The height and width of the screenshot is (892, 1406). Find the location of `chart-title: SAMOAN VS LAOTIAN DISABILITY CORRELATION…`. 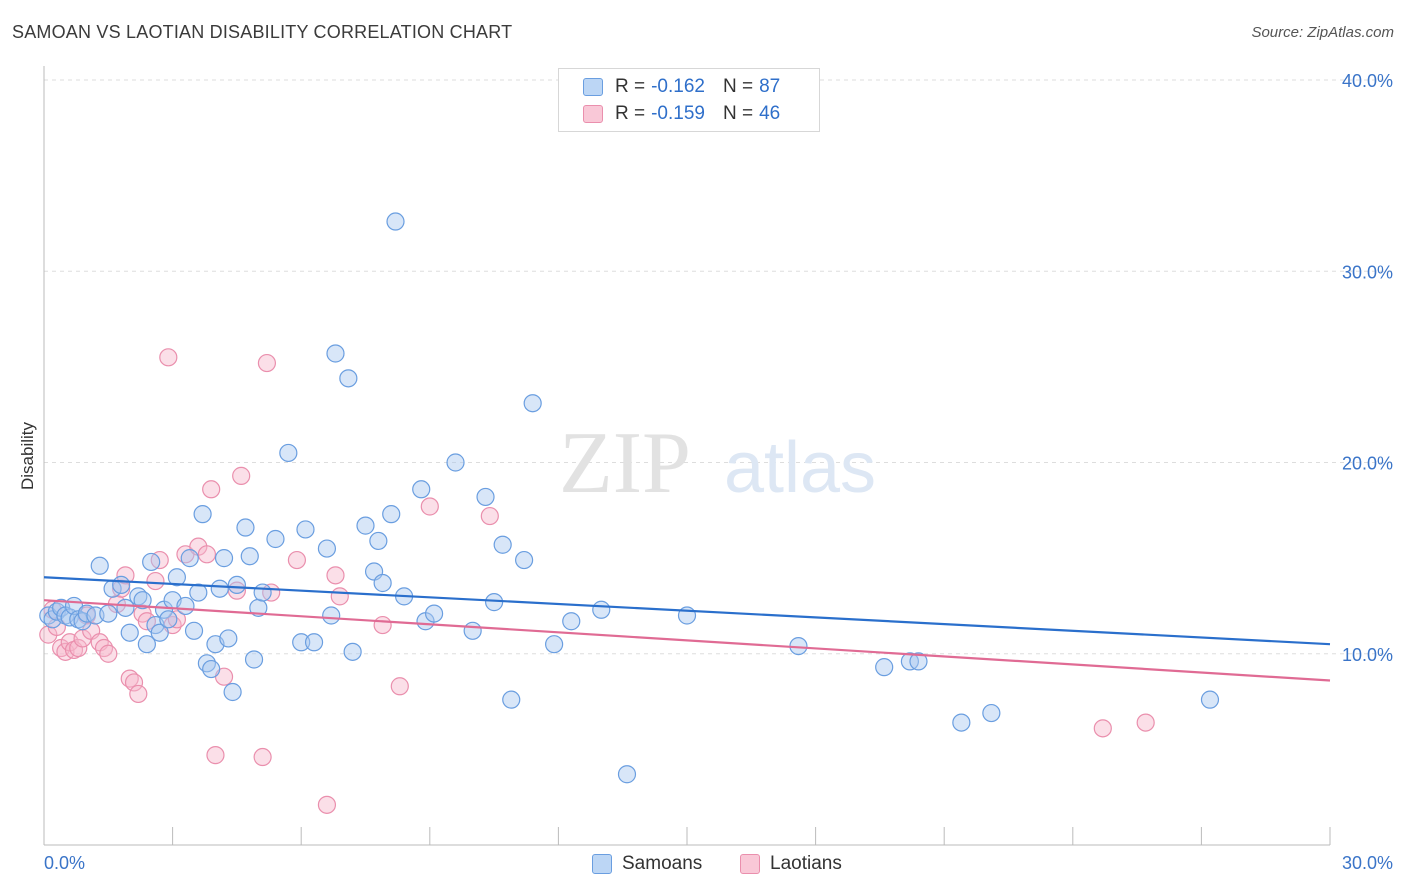

chart-title: SAMOAN VS LAOTIAN DISABILITY CORRELATION… is located at coordinates (262, 32).